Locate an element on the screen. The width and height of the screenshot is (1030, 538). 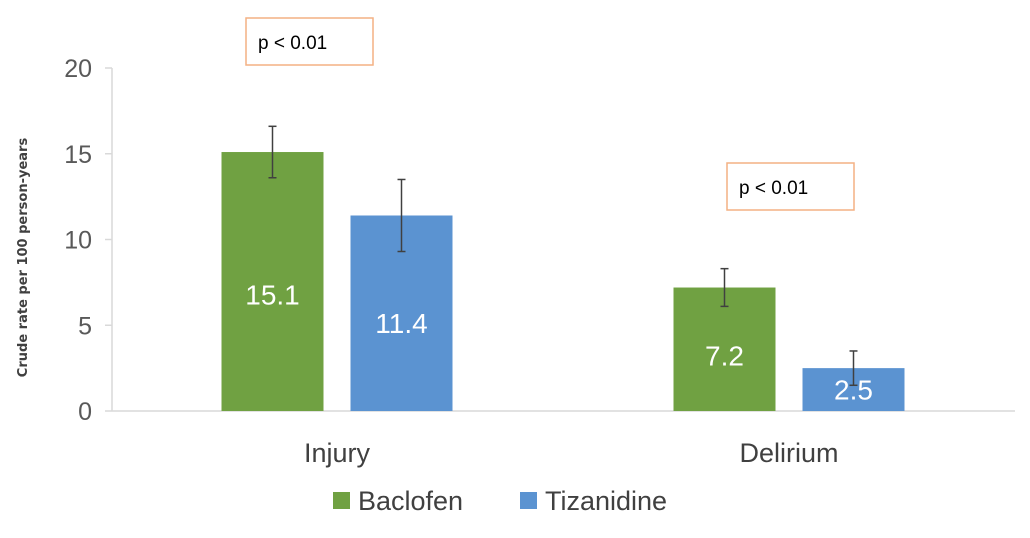
legend-item: Baclofen is located at coordinates (398, 501).